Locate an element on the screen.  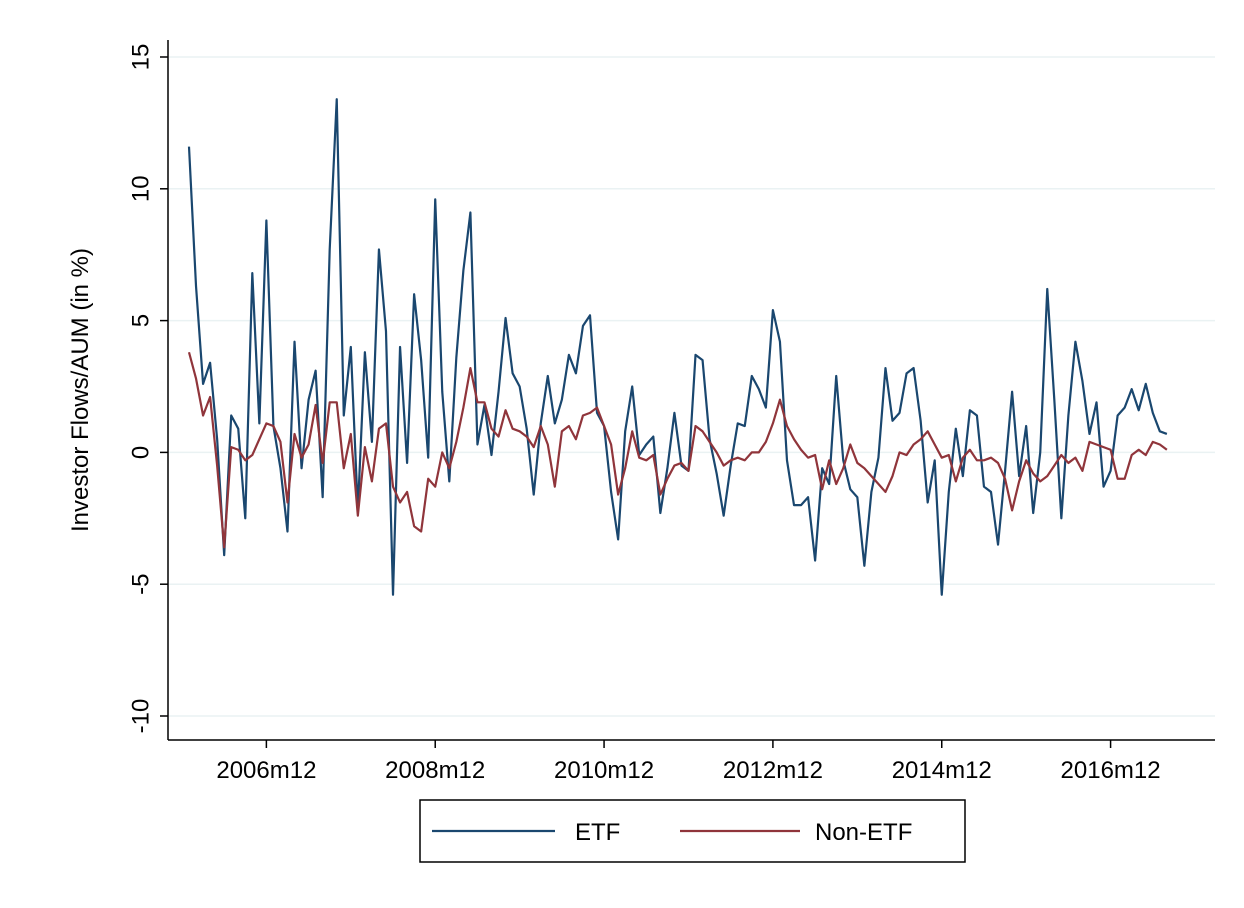
legend-label: Non-ETF is located at coordinates (863, 832).